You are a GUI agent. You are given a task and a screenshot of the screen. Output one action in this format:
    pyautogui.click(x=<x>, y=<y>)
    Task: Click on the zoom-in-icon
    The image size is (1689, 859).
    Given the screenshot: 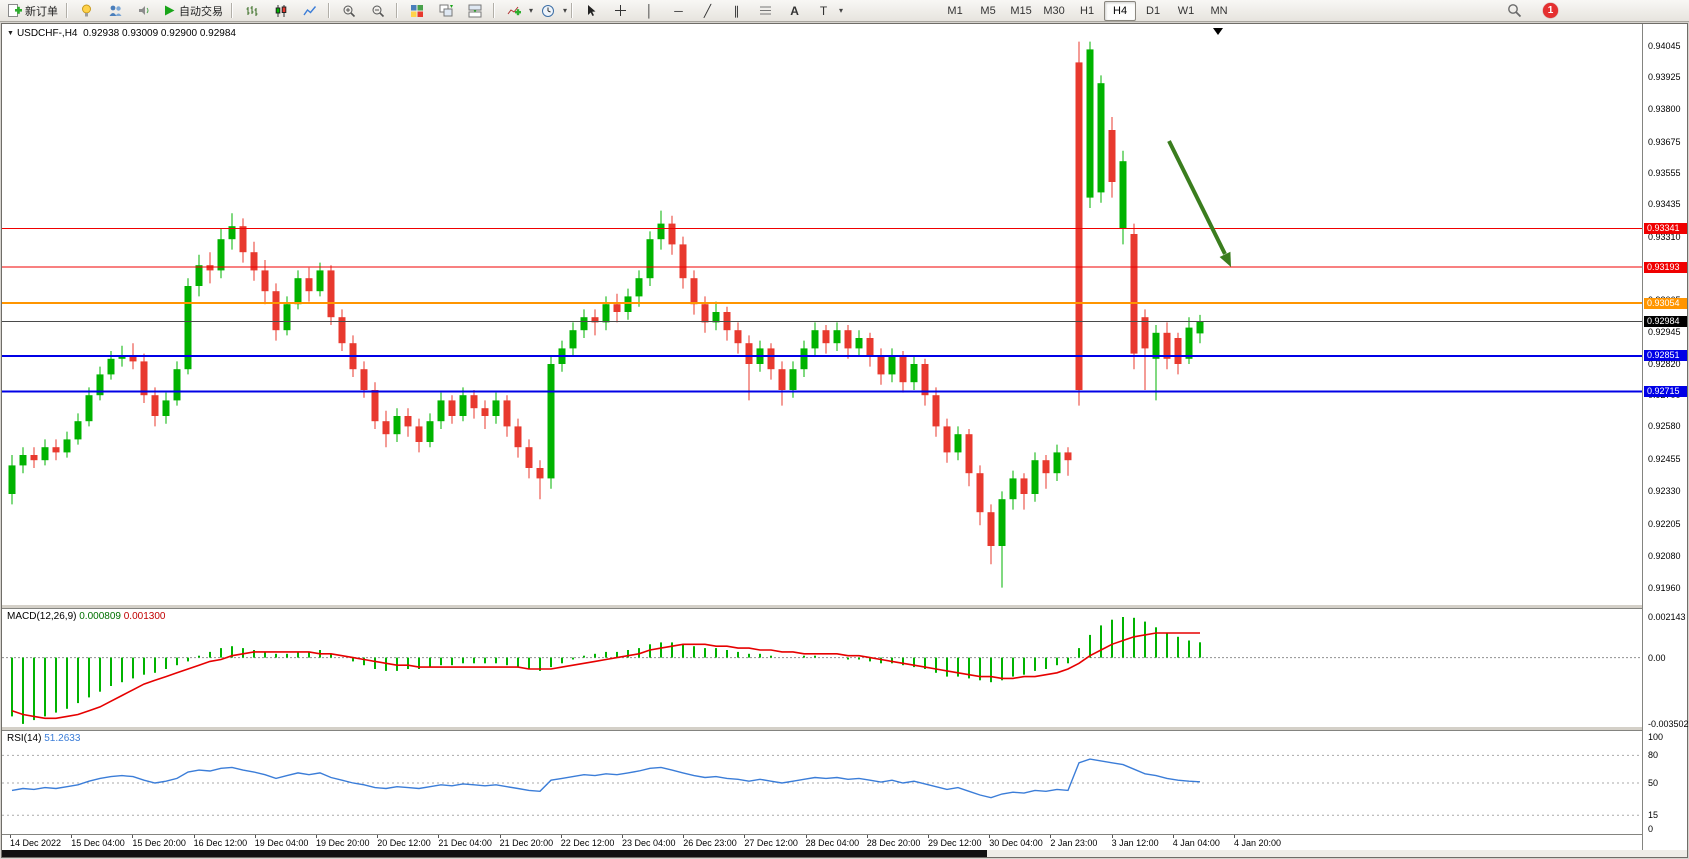 What is the action you would take?
    pyautogui.click(x=349, y=11)
    